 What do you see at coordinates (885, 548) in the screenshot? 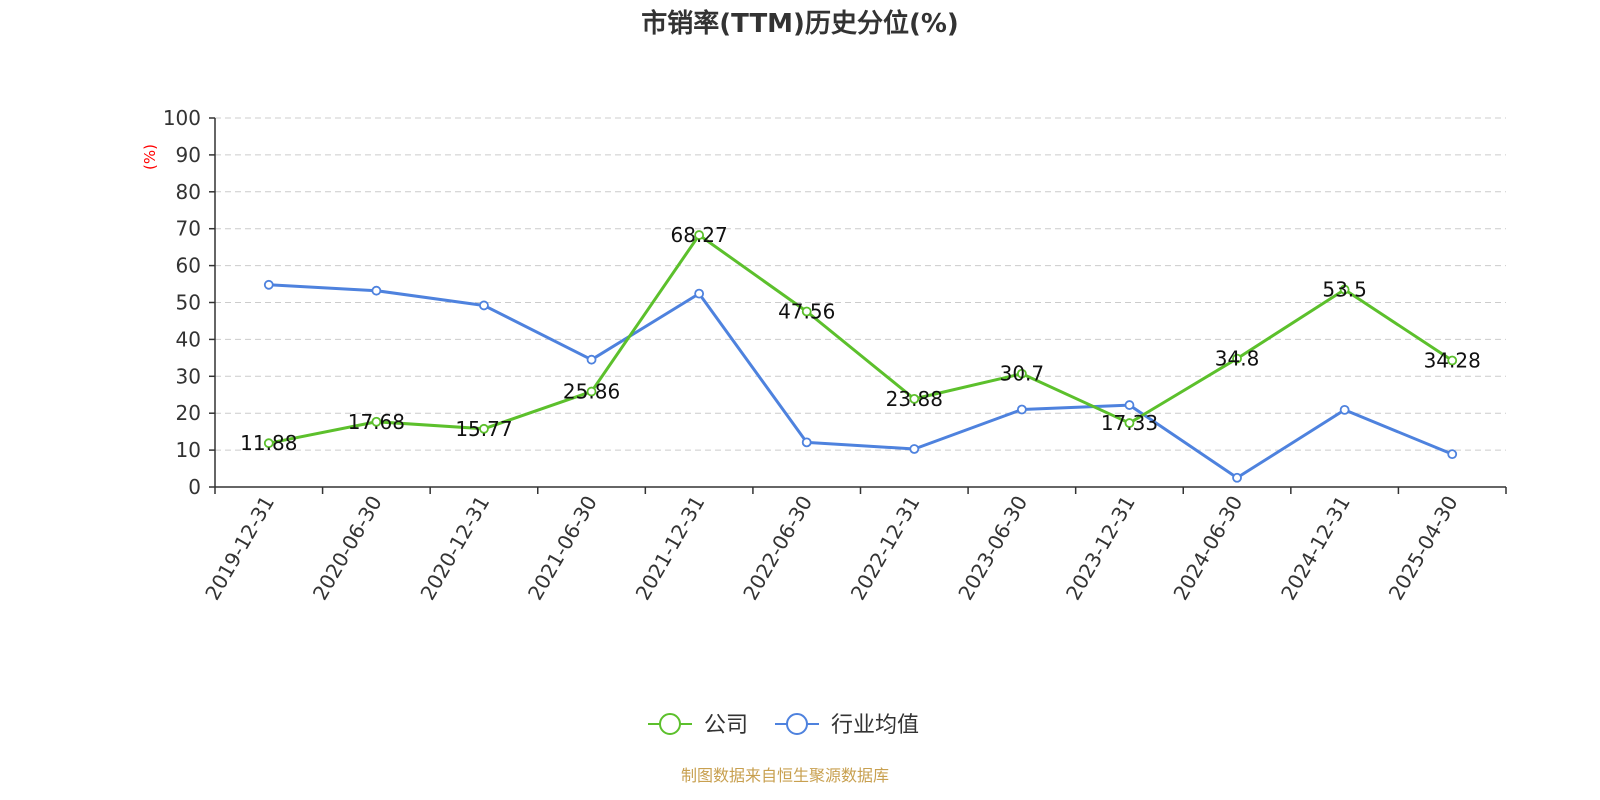
I see `x-tick-label: 2022-12-31` at bounding box center [885, 548].